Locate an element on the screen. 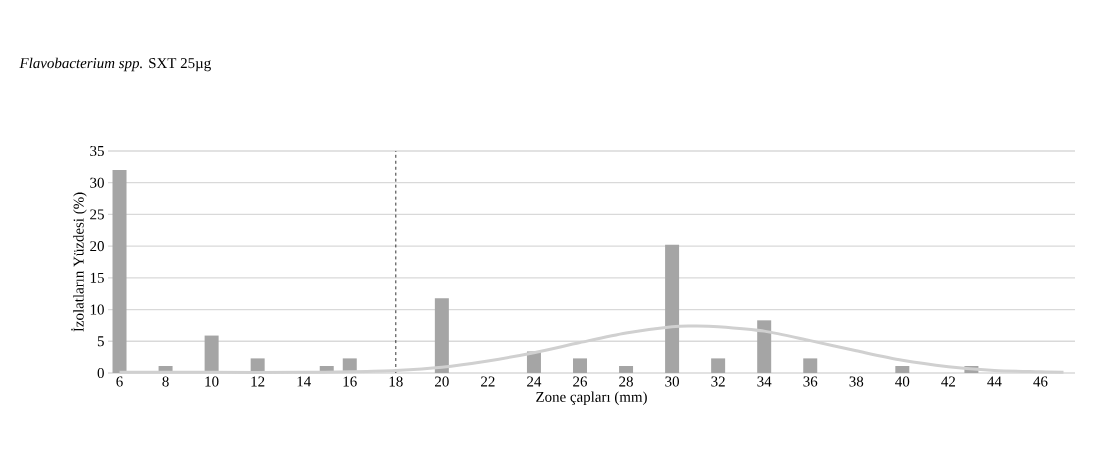  y-tick-label: 10 is located at coordinates (97, 309).